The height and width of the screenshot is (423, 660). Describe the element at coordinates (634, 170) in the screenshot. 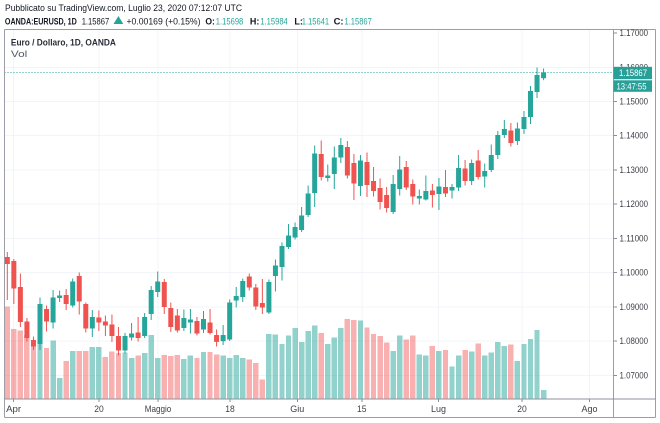

I see `svg-text: 1.13000` at that location.